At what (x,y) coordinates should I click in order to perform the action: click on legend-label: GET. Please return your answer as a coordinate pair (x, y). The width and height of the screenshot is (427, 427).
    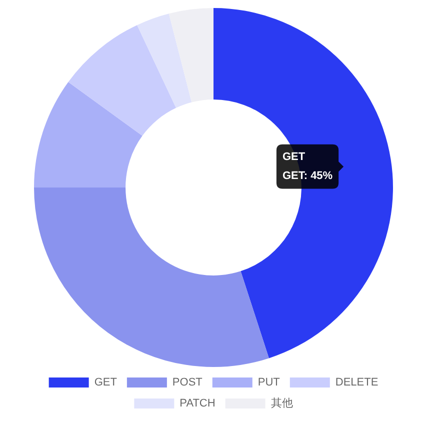
    Looking at the image, I should click on (106, 382).